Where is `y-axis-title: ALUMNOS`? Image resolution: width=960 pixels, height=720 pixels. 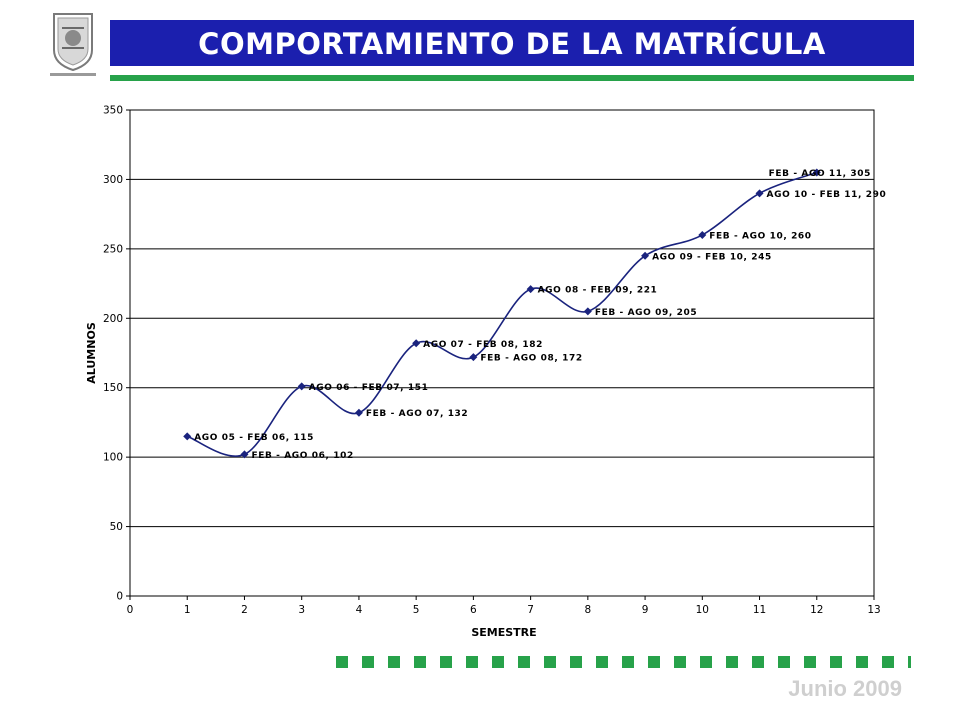 y-axis-title: ALUMNOS is located at coordinates (91, 353).